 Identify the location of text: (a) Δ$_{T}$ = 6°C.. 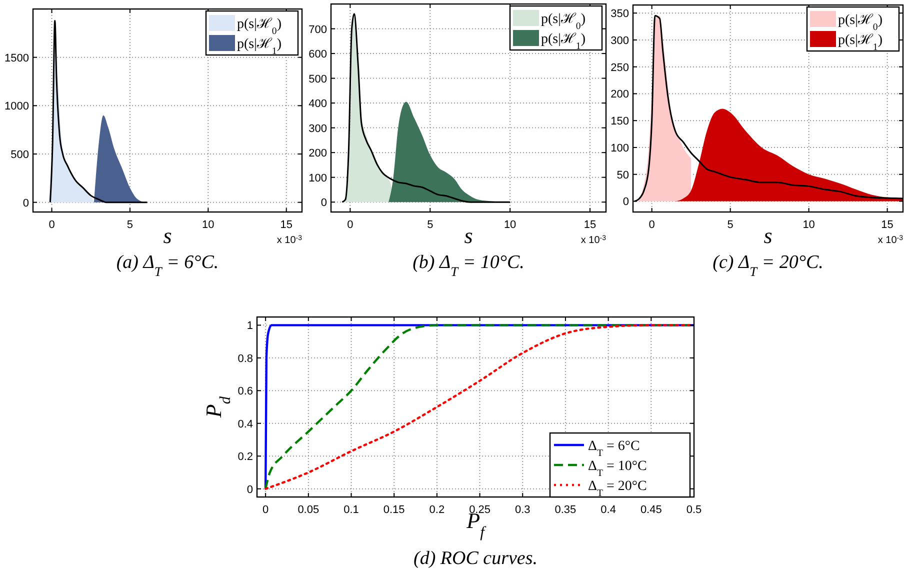
(167, 265).